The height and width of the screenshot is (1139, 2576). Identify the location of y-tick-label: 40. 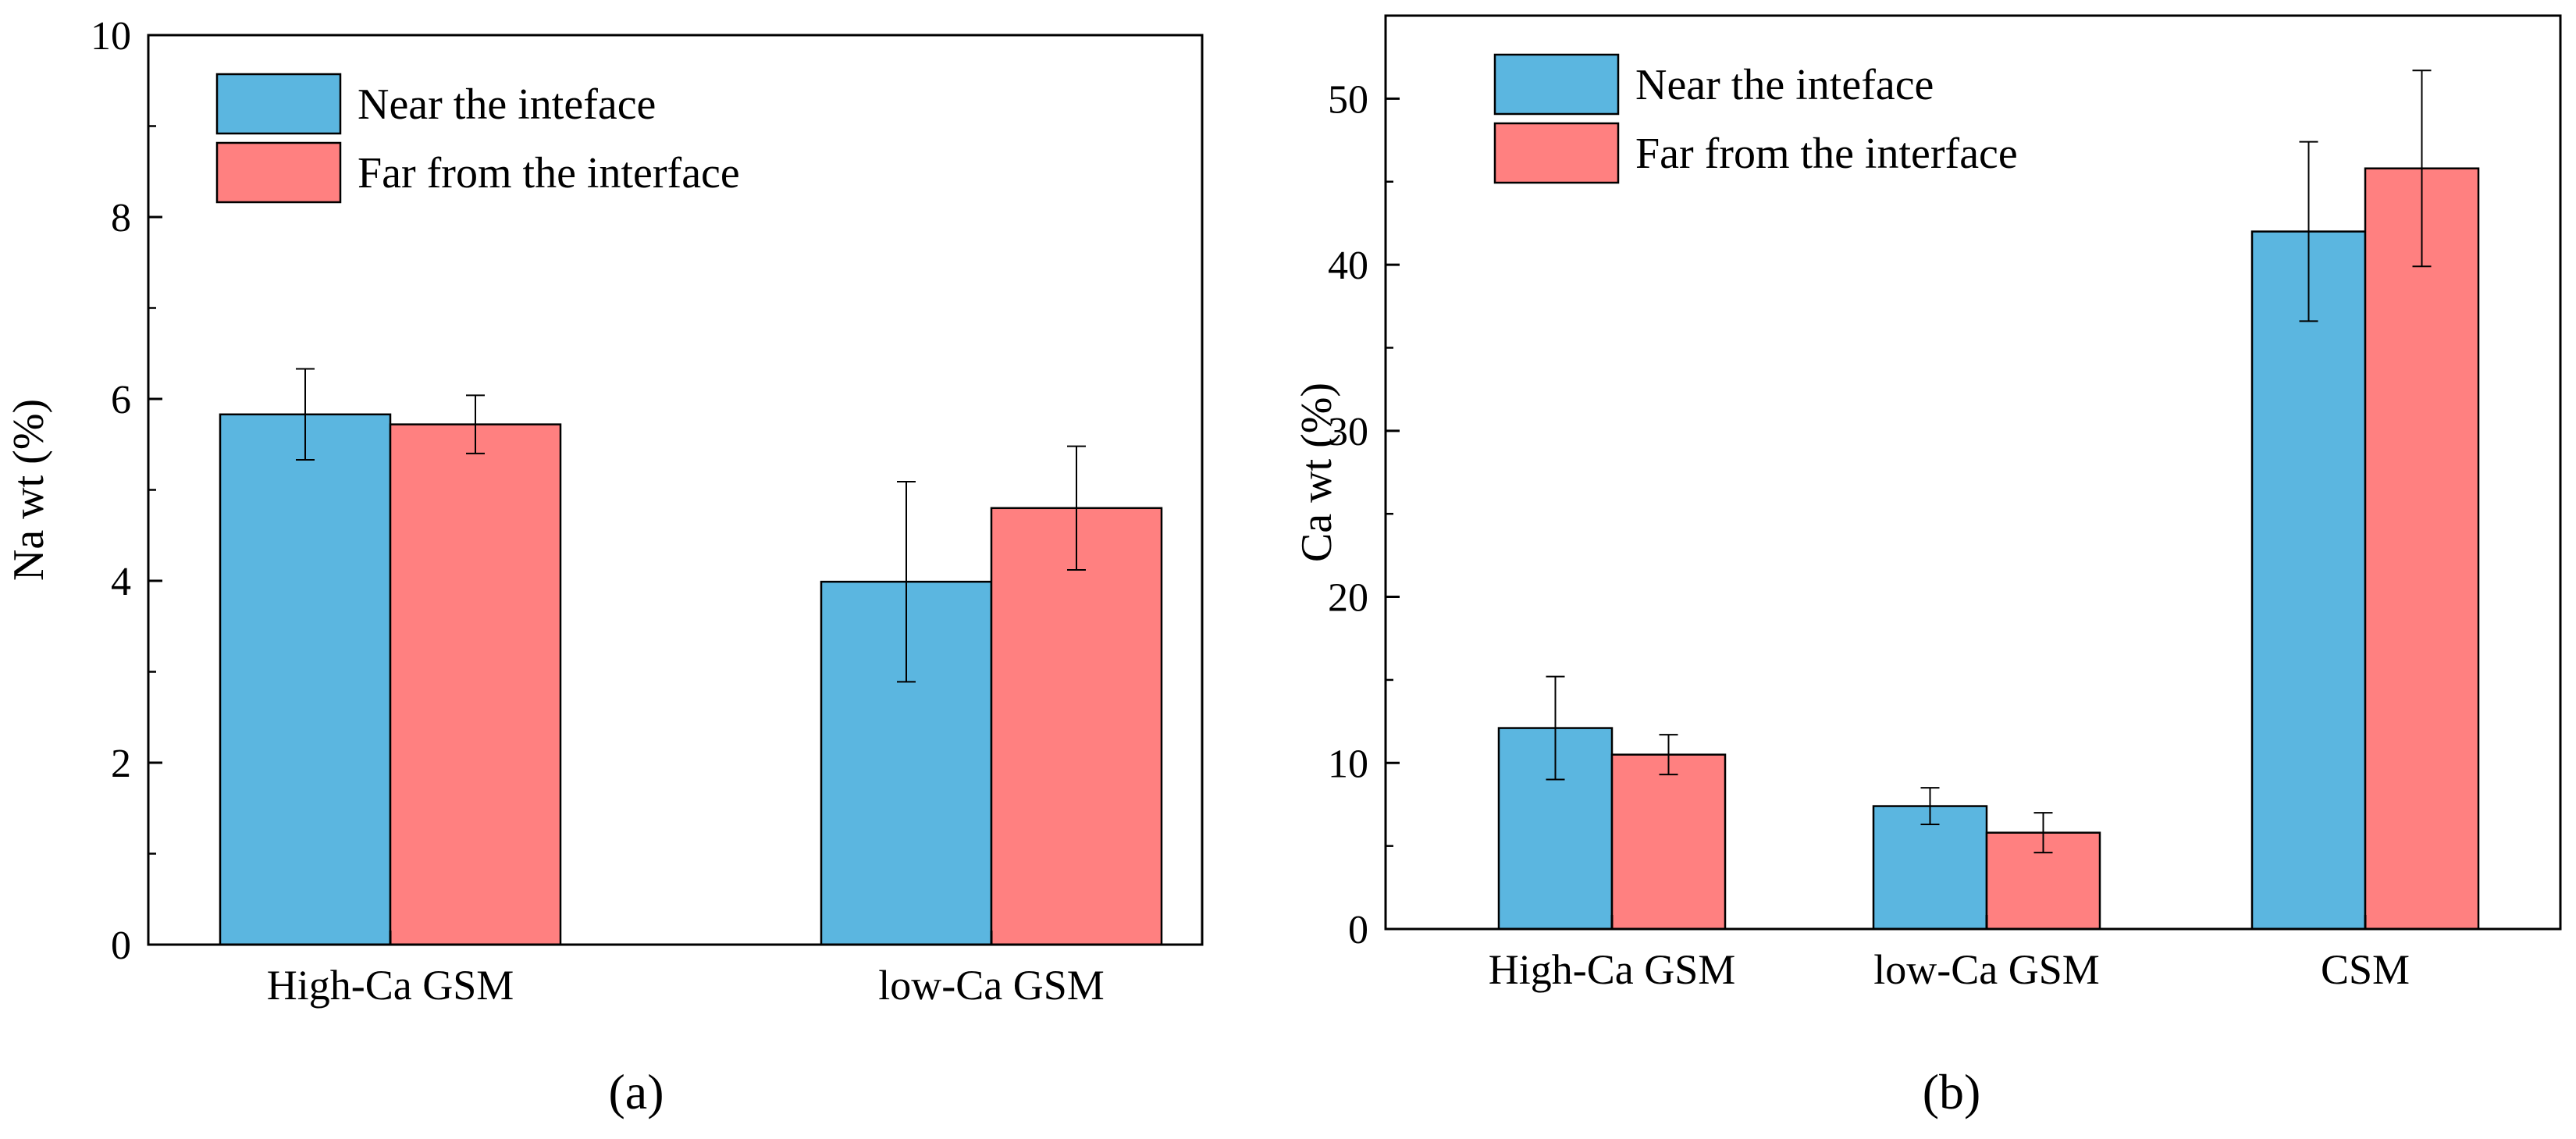
(1348, 266).